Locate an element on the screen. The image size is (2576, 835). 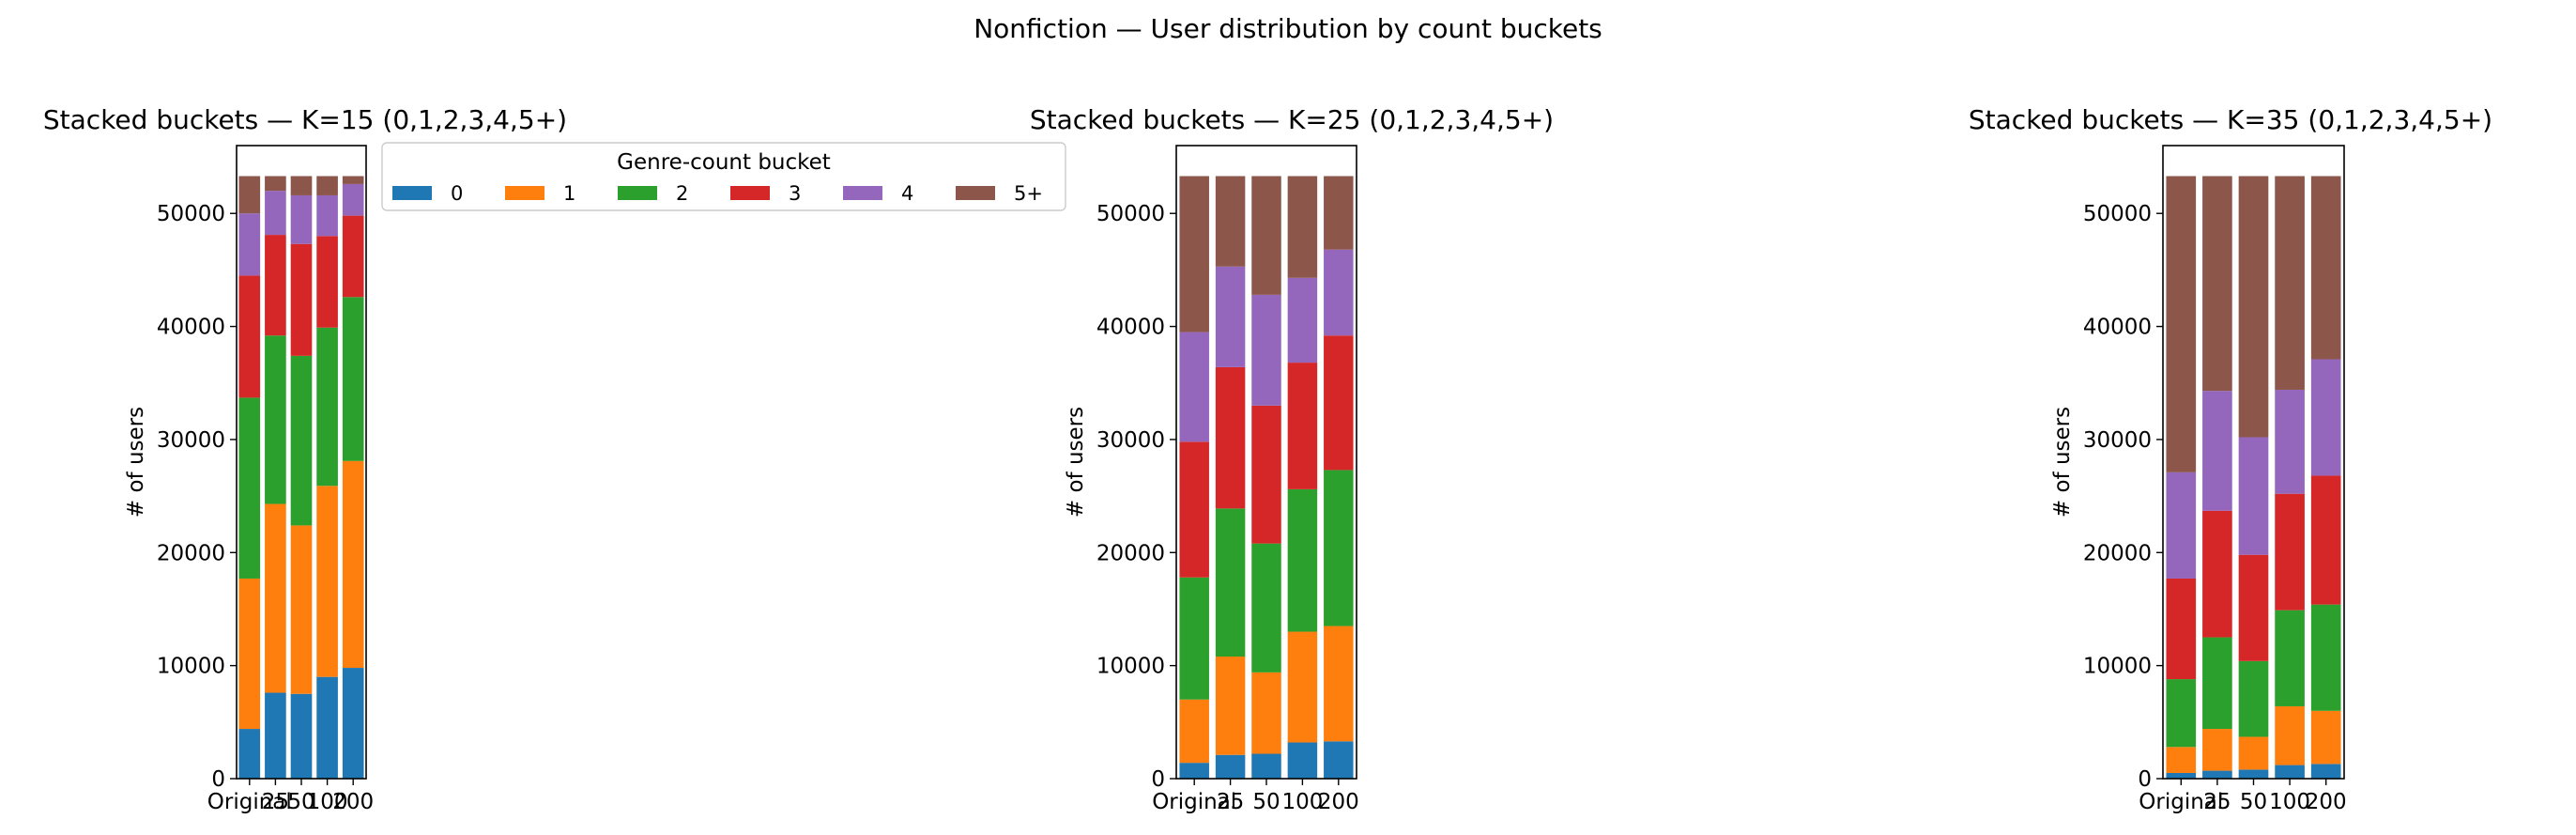
legend-label-3: 3 is located at coordinates (795, 193).